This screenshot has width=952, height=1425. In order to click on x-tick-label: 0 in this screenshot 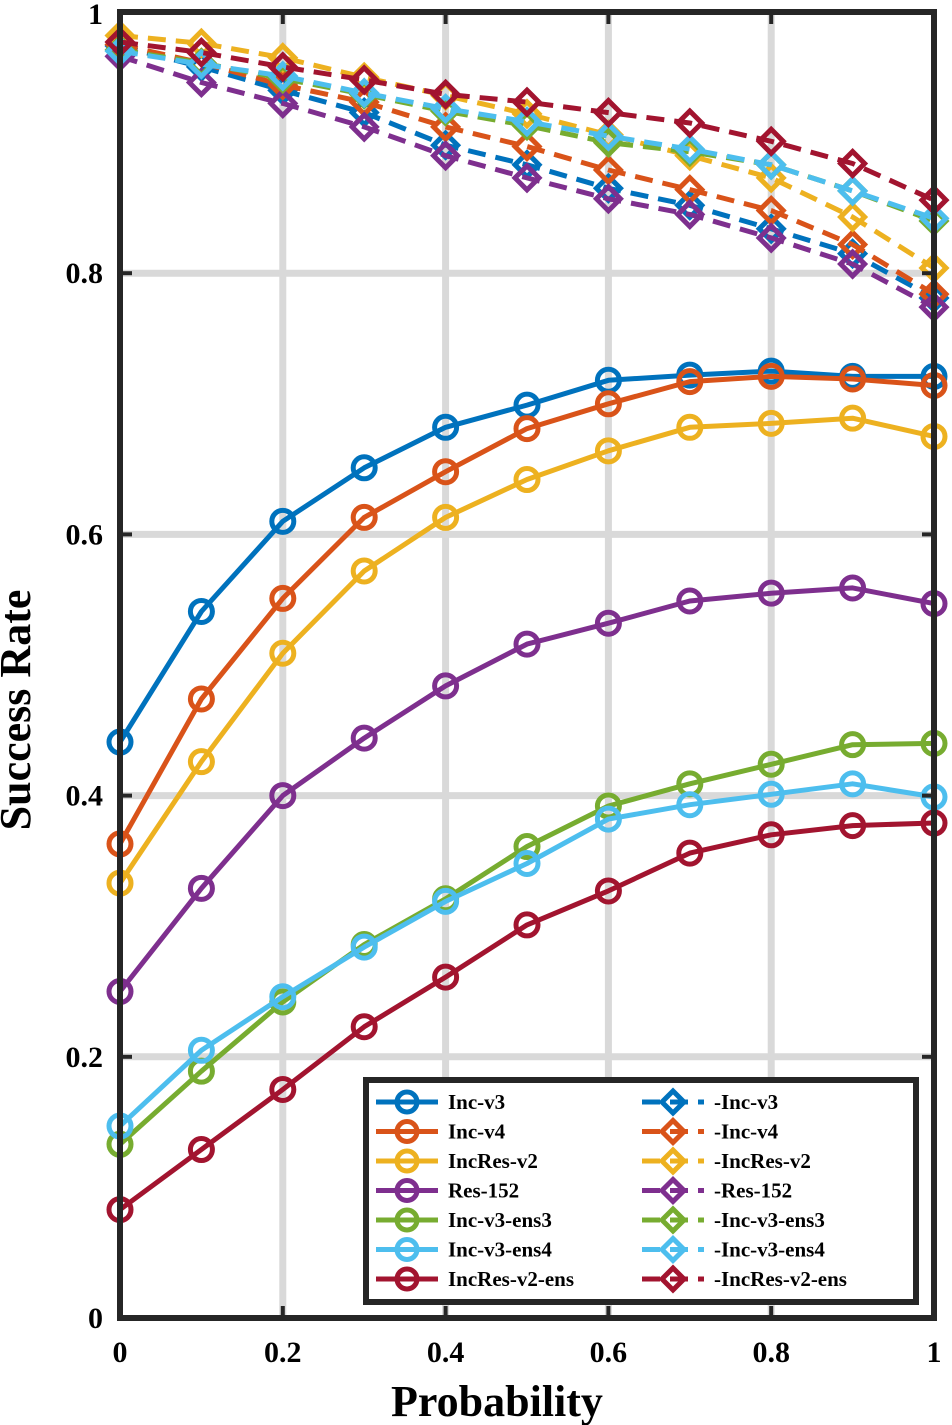, I will do `click(120, 1352)`.